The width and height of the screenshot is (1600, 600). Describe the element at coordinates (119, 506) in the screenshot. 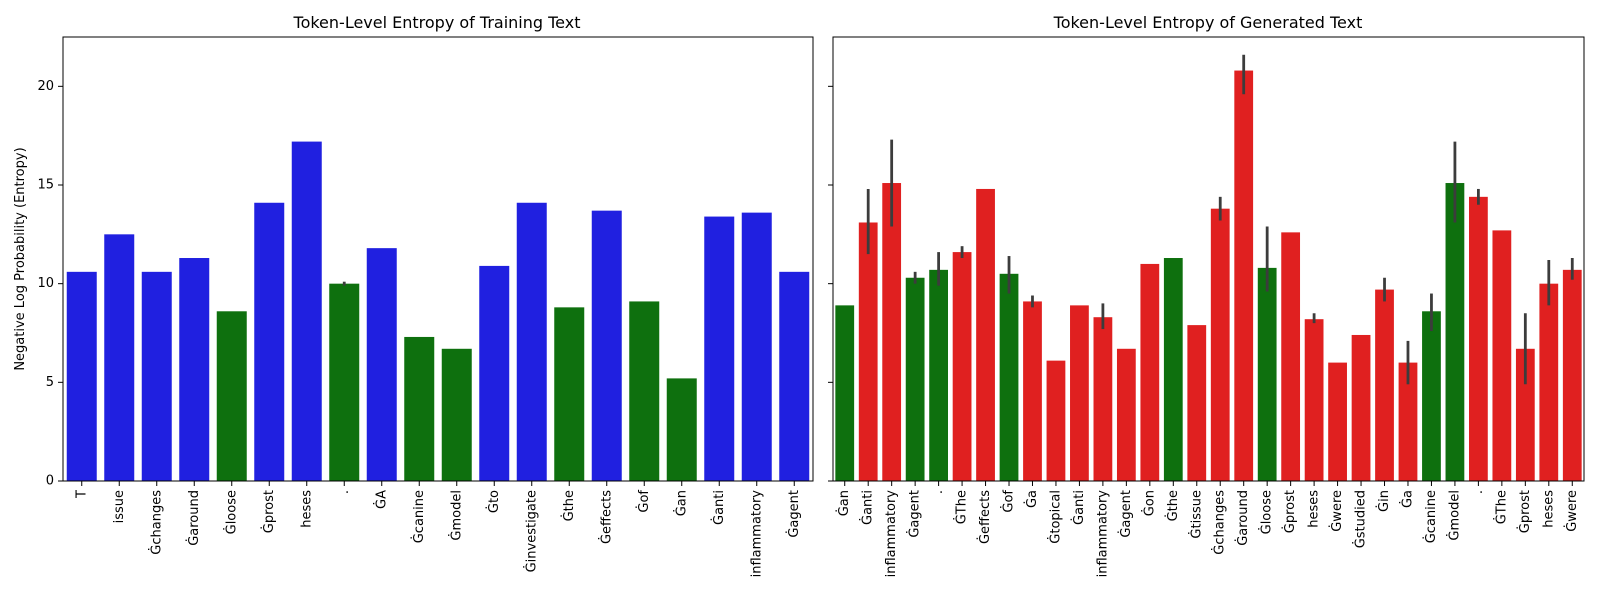

I see `x-tick-label: issue` at that location.